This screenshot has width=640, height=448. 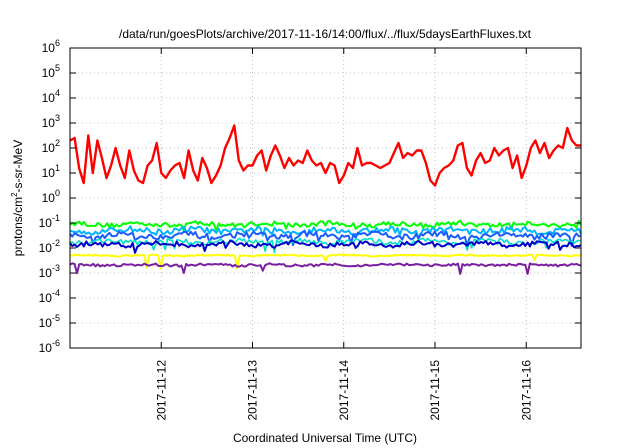 What do you see at coordinates (56, 318) in the screenshot?
I see `y-tick-exp: -5` at bounding box center [56, 318].